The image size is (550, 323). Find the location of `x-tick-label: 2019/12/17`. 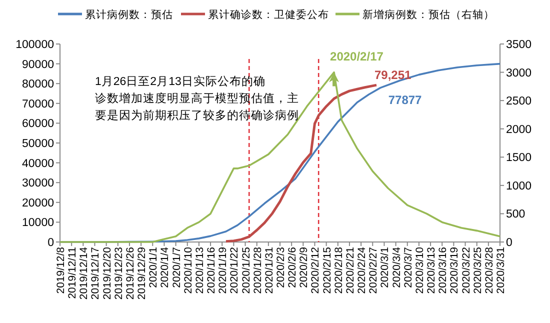

x-tick-label: 2019/12/17 is located at coordinates (96, 273).